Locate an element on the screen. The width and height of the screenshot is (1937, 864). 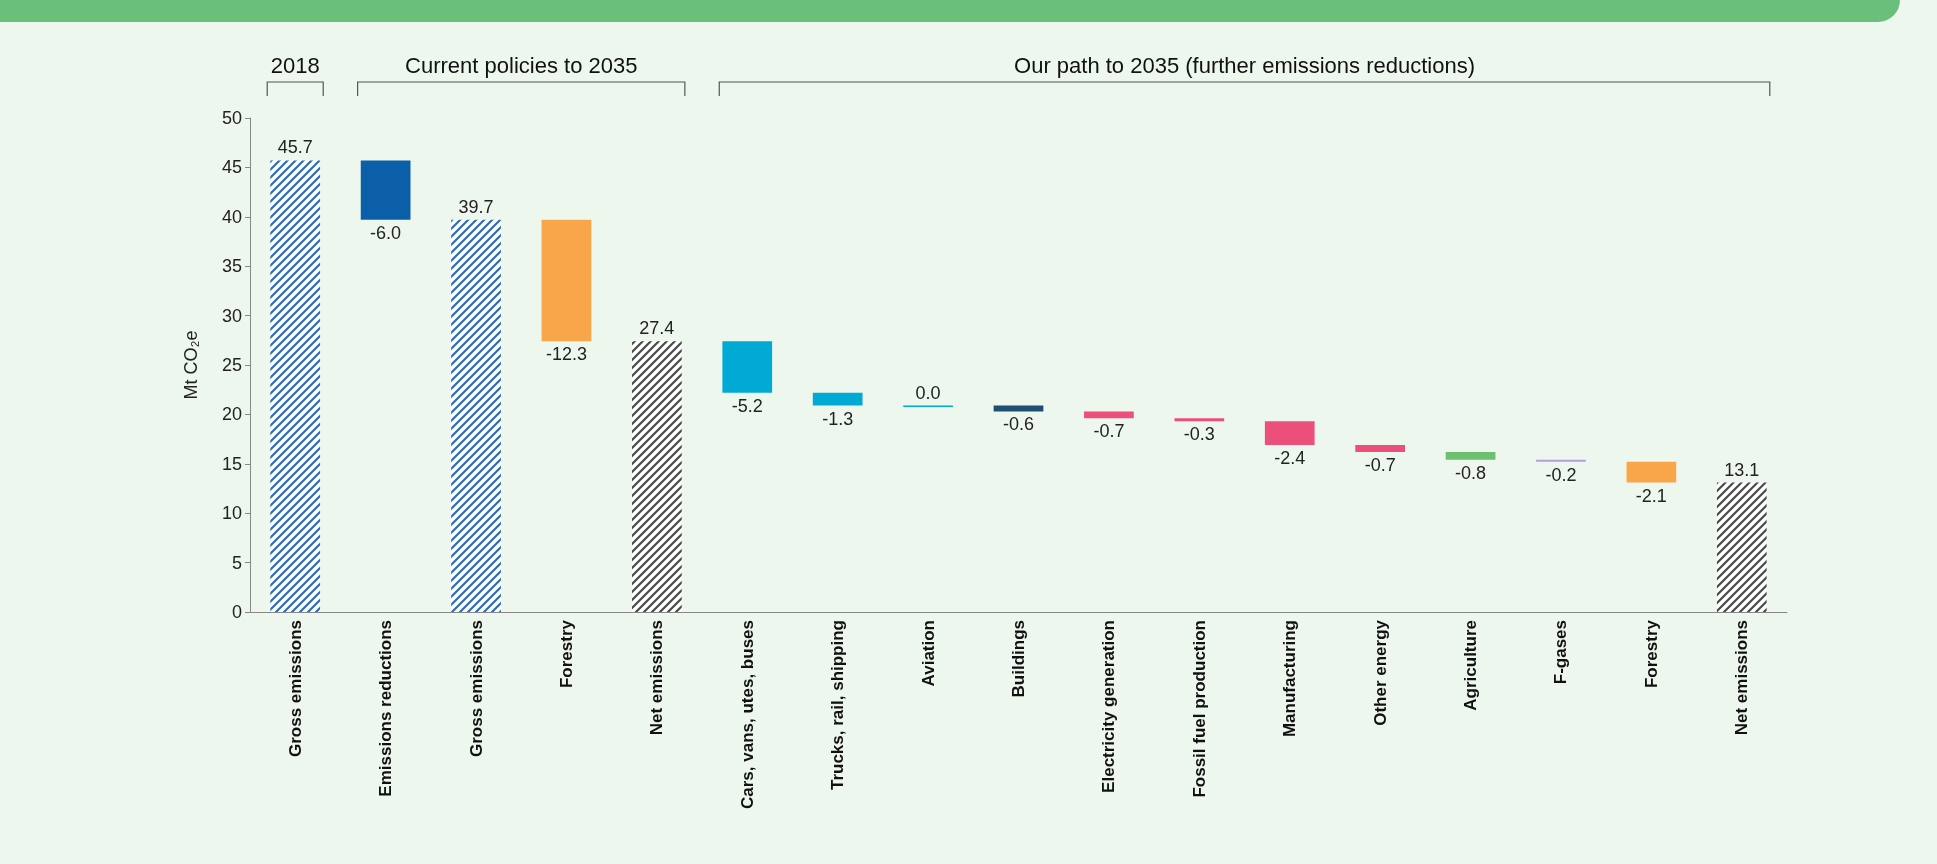
data-label: -1.3 is located at coordinates (838, 418).